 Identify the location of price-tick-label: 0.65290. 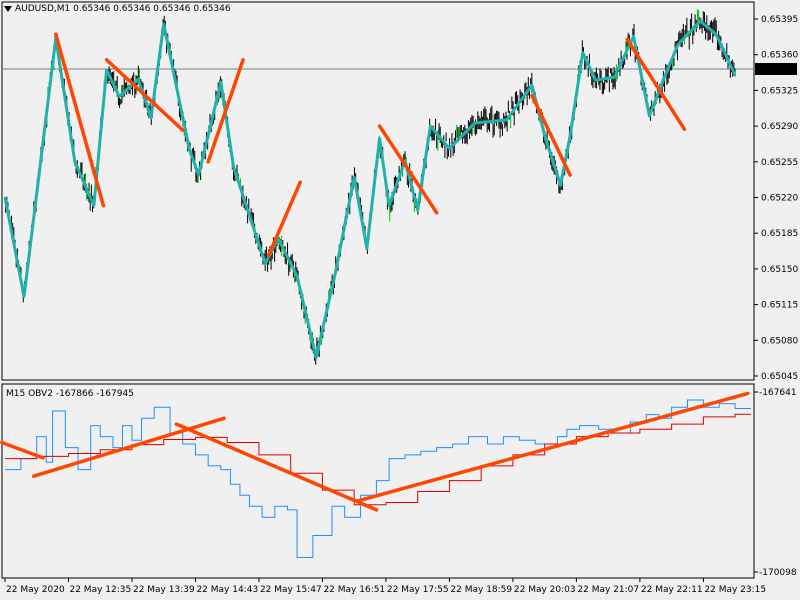
(779, 127).